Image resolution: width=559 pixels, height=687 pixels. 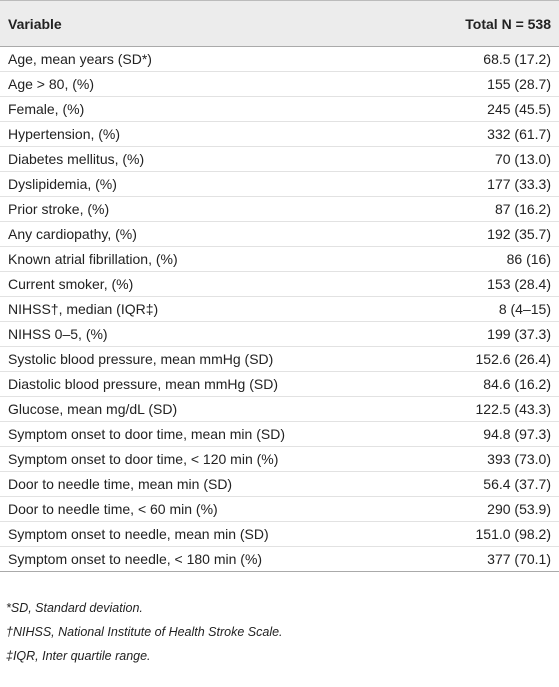 I want to click on table-row: Age > 80, (%) 155 (28.7), so click(x=279, y=84).